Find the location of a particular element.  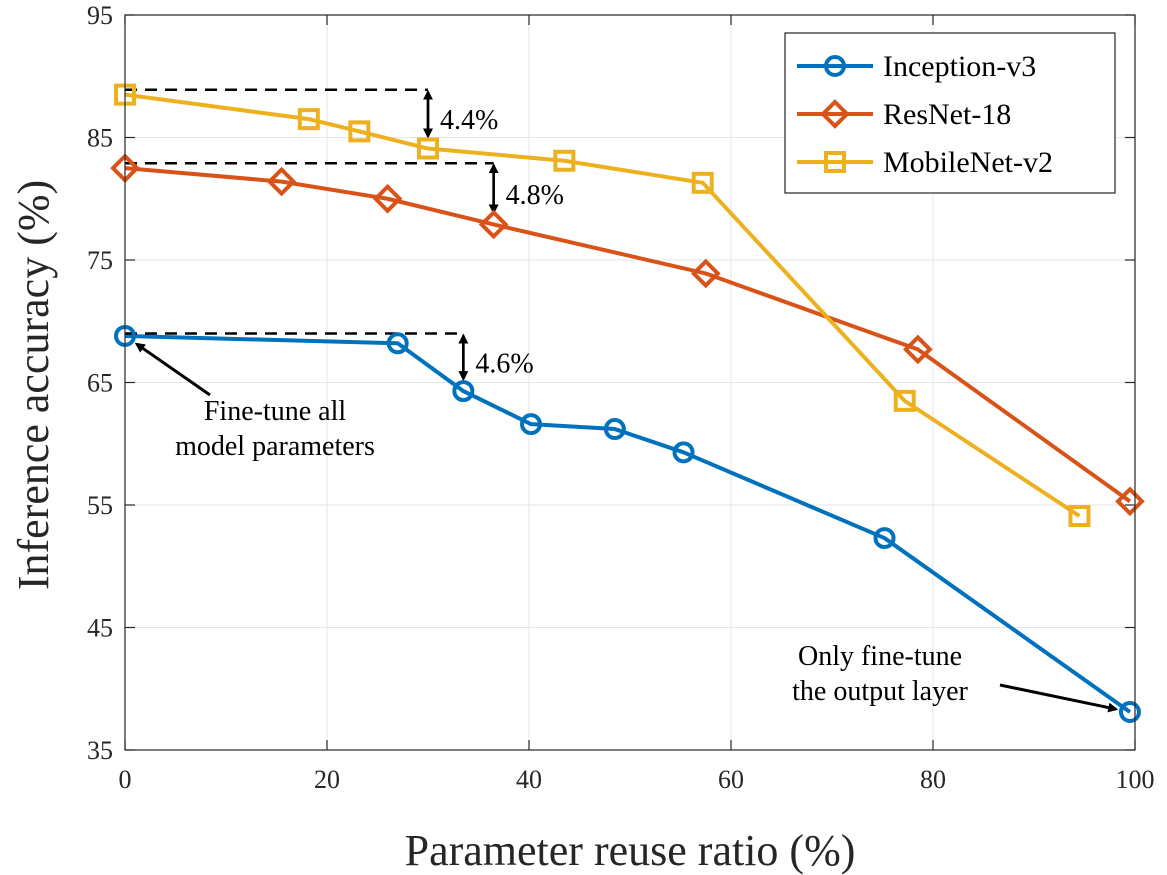

legend-label: ResNet-18 is located at coordinates (947, 114).